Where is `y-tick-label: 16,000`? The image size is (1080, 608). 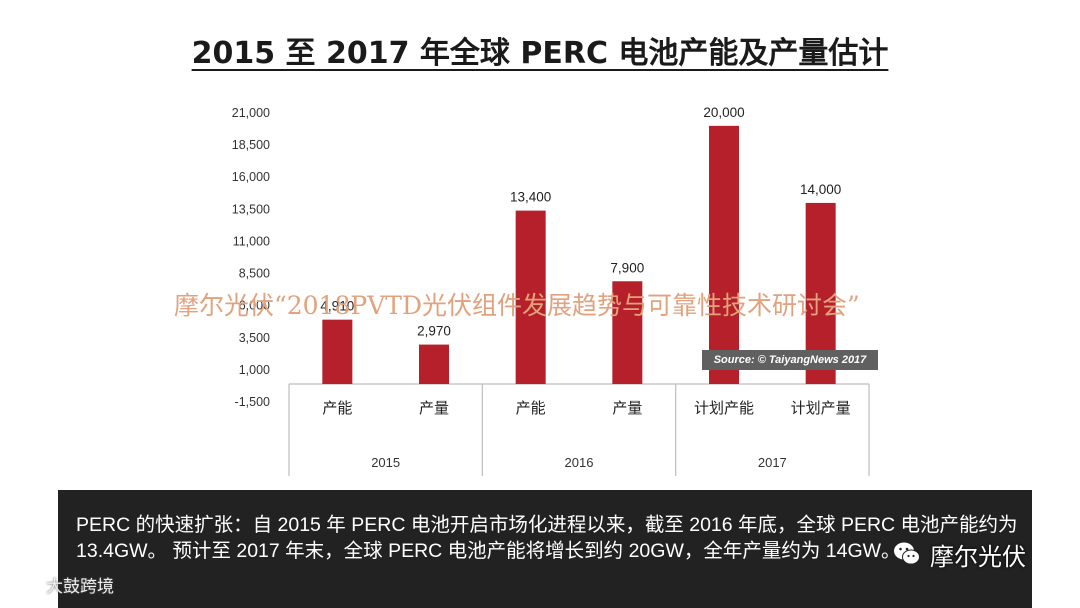 y-tick-label: 16,000 is located at coordinates (251, 177).